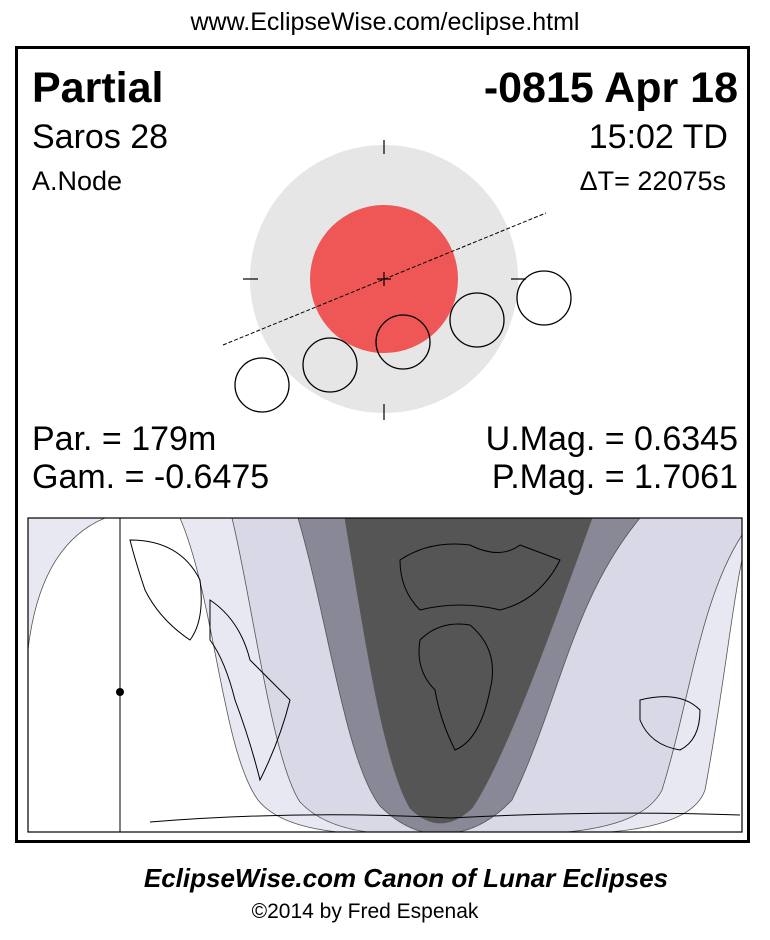 The image size is (770, 940). I want to click on partial-duration: Par. = 179m, so click(124, 439).